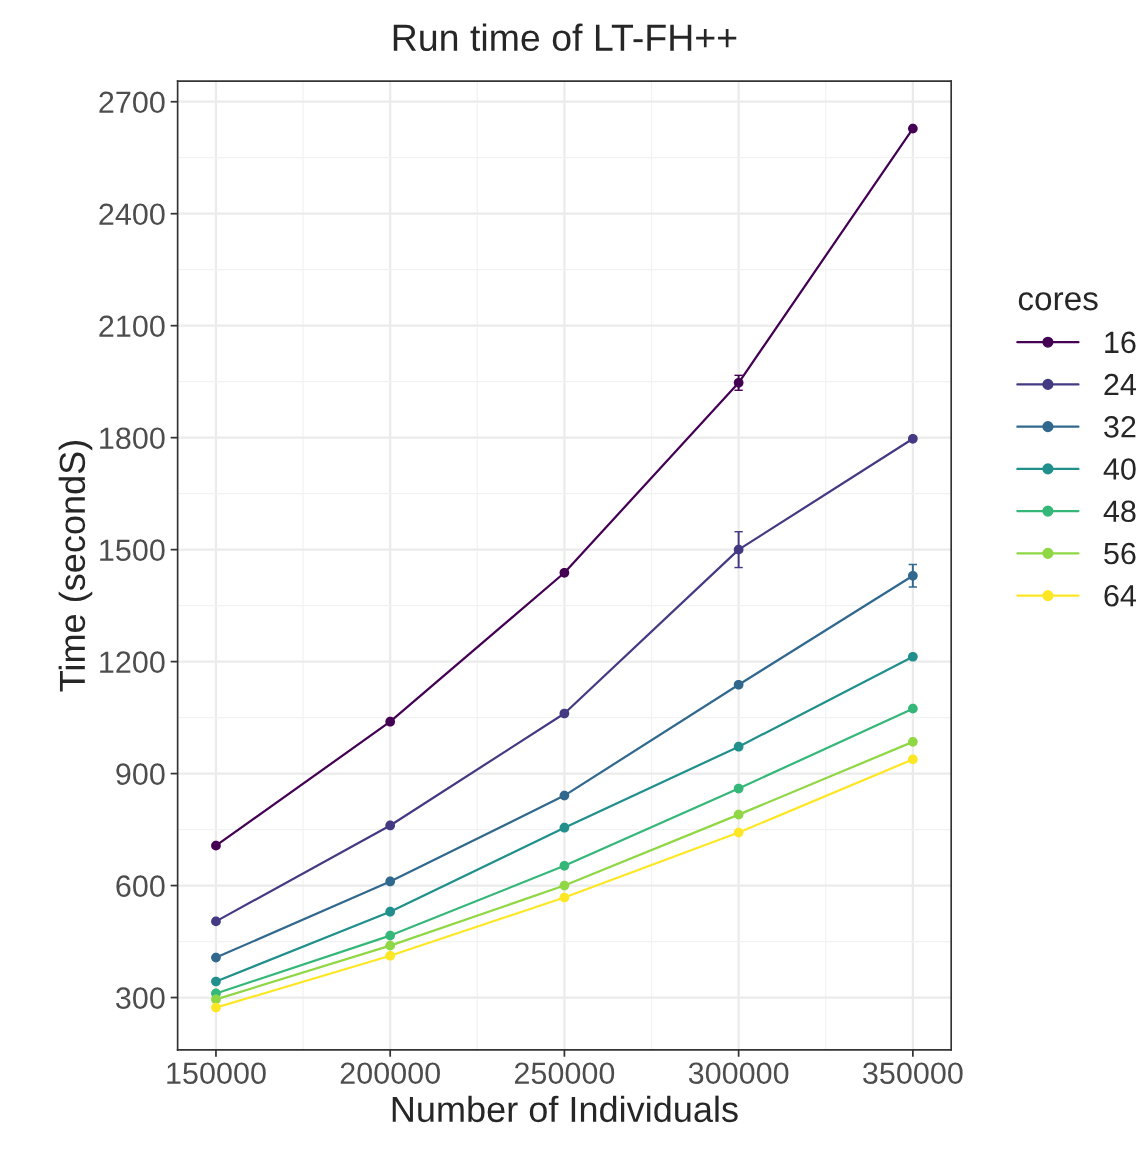 Image resolution: width=1146 pixels, height=1160 pixels. Describe the element at coordinates (132, 662) in the screenshot. I see `y-tick-label: 1200` at that location.